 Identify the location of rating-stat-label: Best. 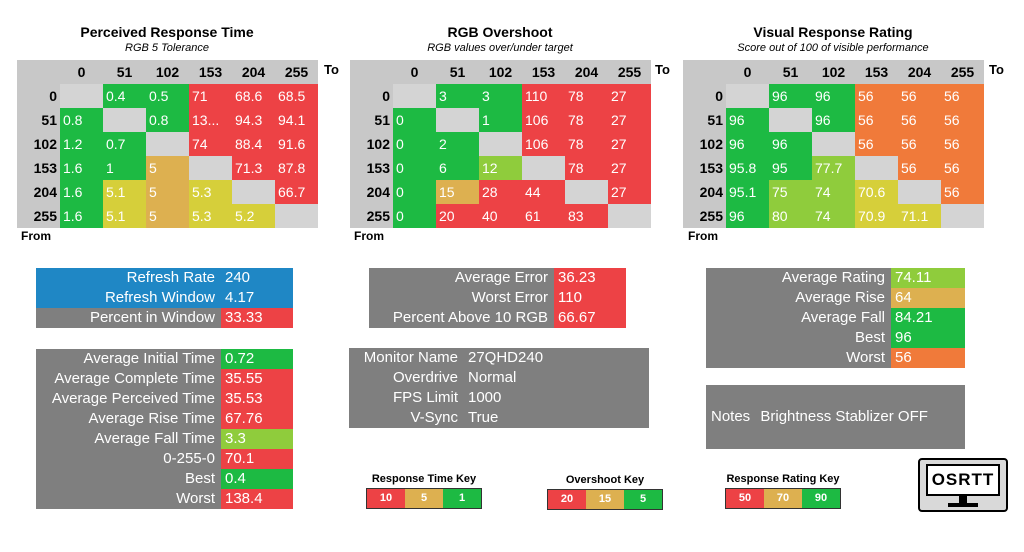
(798, 338).